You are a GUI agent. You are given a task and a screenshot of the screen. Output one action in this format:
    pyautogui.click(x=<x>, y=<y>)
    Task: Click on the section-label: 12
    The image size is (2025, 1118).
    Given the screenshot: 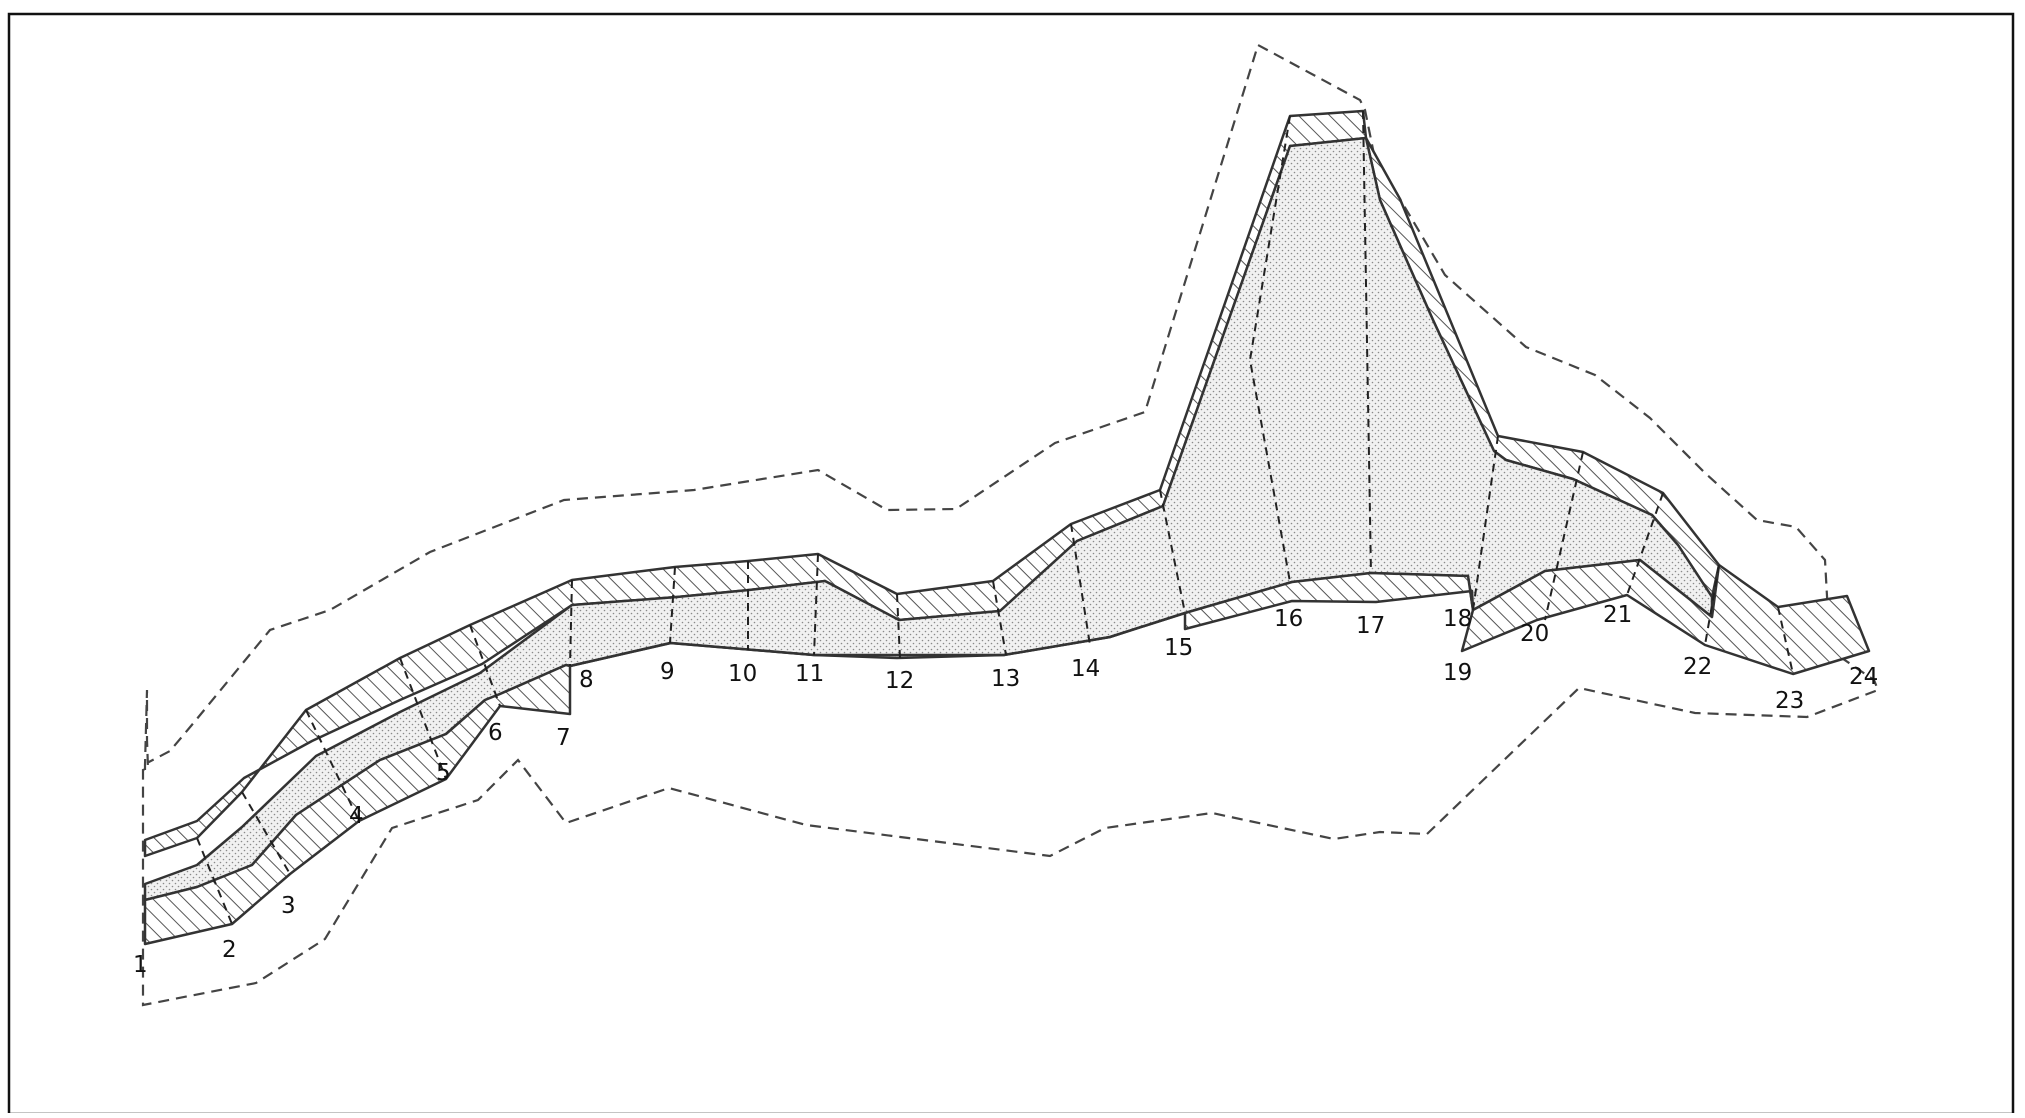 What is the action you would take?
    pyautogui.click(x=899, y=681)
    